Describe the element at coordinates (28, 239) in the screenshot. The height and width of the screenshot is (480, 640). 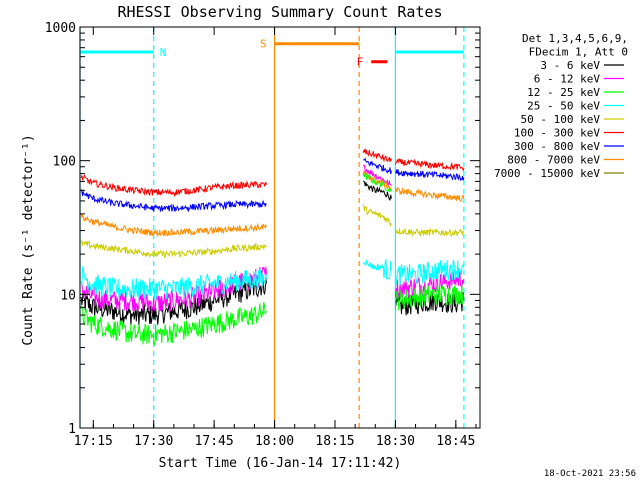
I see `y-axis-label: Count Rate (s⁻¹ detector⁻¹)` at that location.